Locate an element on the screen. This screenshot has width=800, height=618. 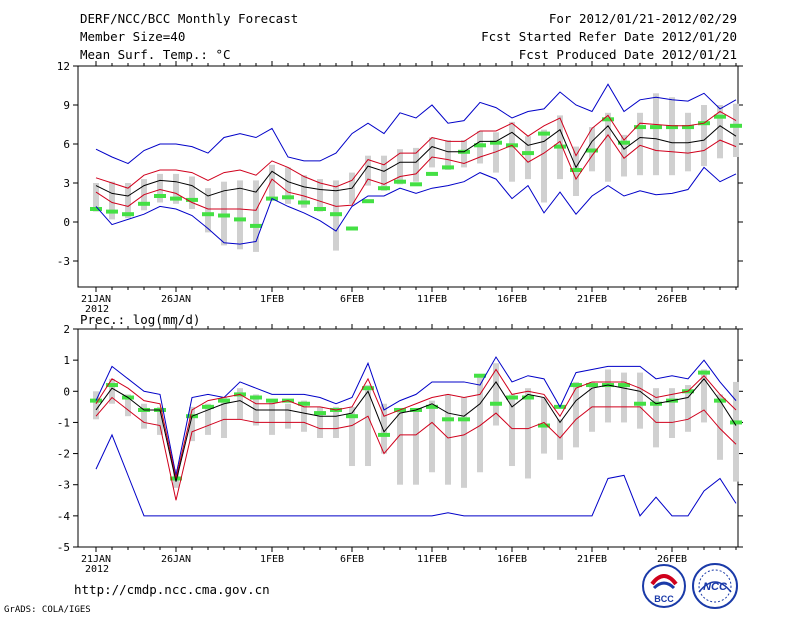
ncc-logo-text: NCC is located at coordinates (715, 587).